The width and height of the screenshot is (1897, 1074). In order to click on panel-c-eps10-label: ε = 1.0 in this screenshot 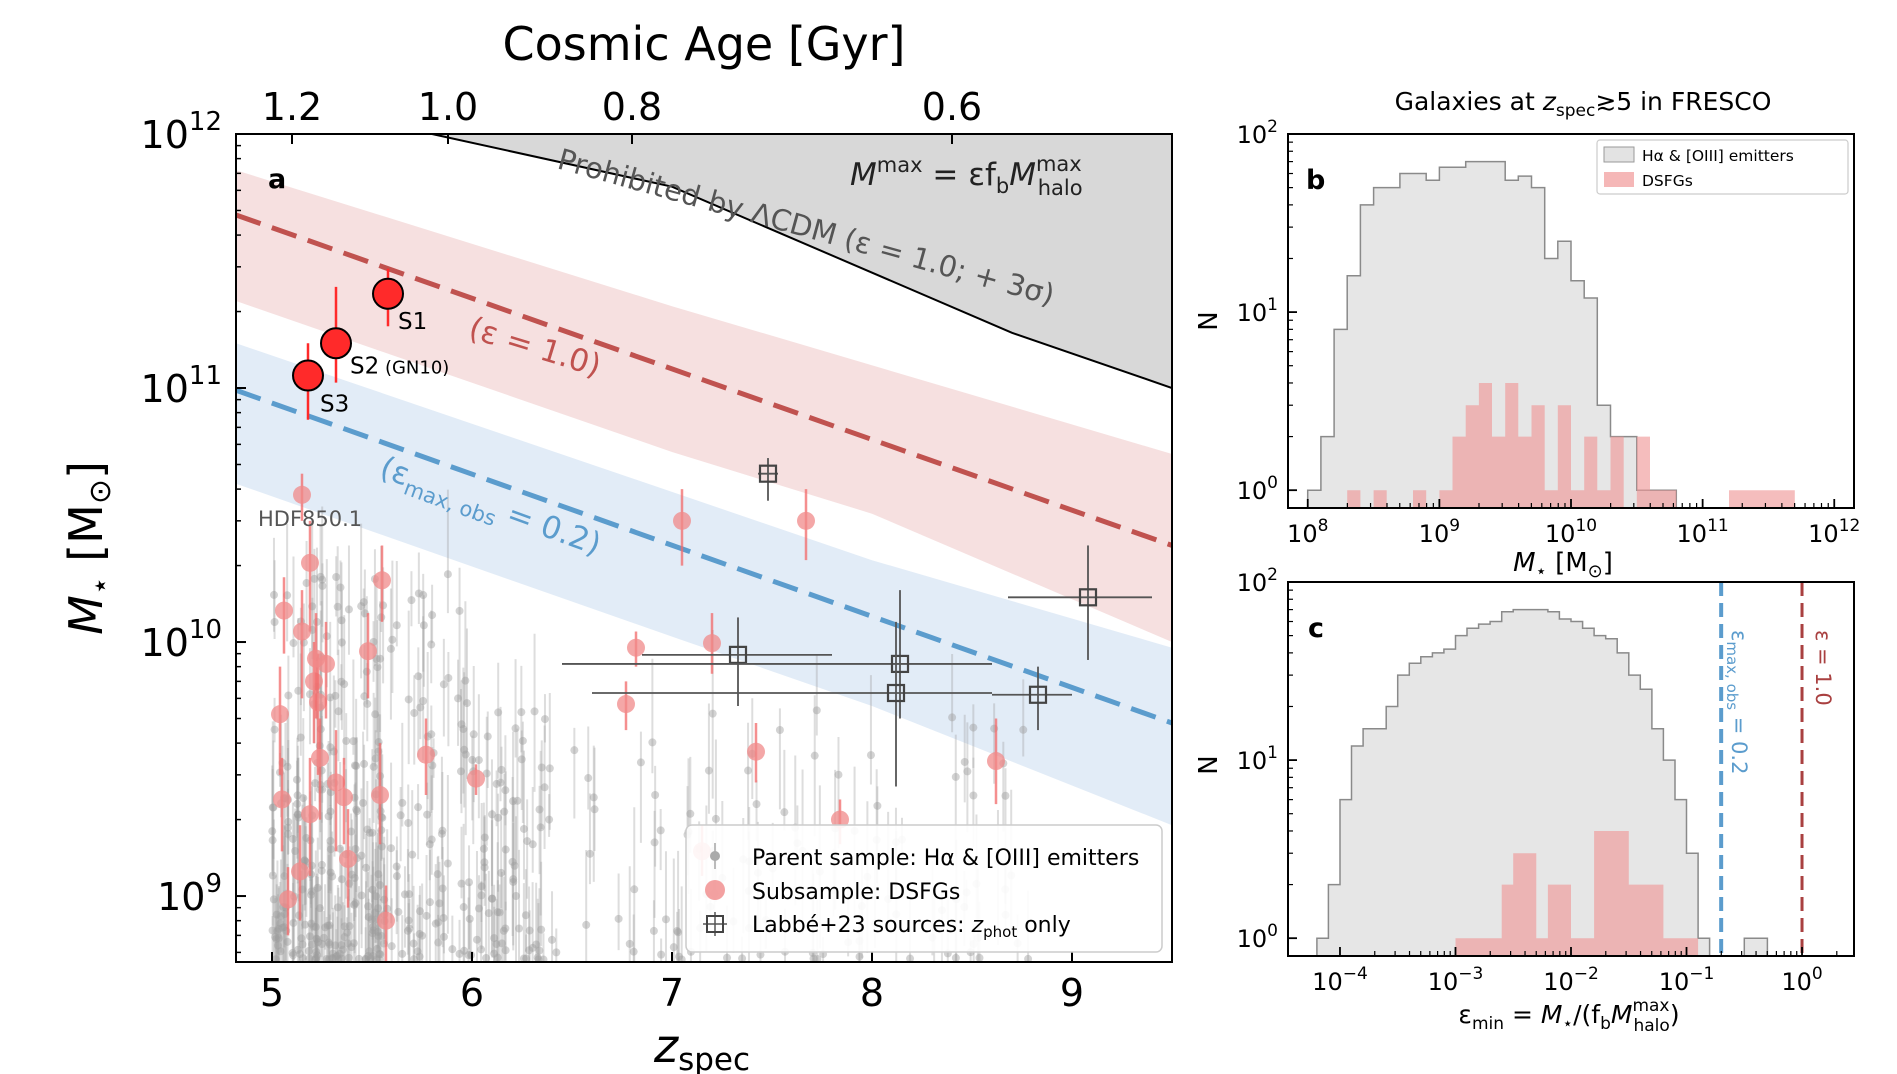, I will do `click(1823, 668)`.